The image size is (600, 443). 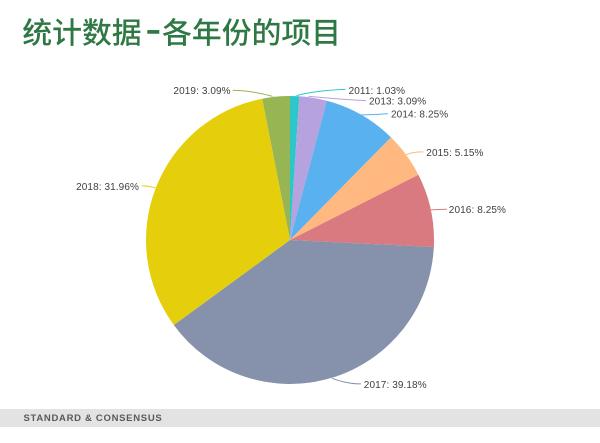 I want to click on svg-text: 2016: 8.25%, so click(x=477, y=210).